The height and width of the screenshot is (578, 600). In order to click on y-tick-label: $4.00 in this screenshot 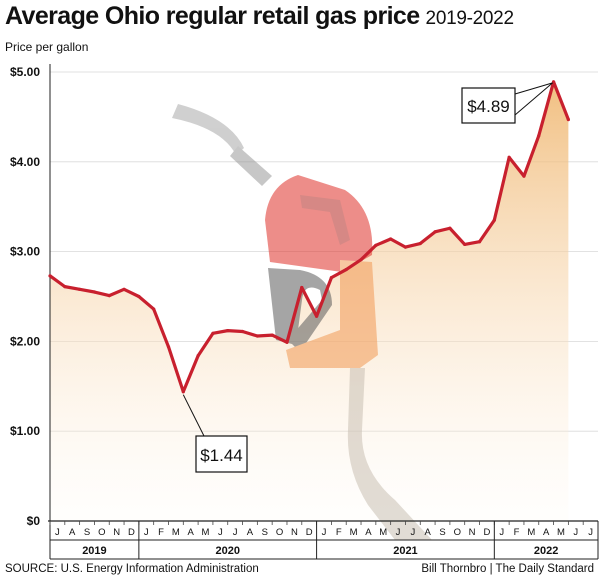, I will do `click(25, 162)`.